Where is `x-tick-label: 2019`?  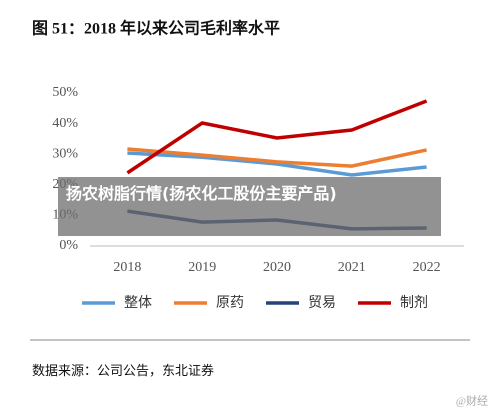
x-tick-label: 2019 is located at coordinates (202, 267).